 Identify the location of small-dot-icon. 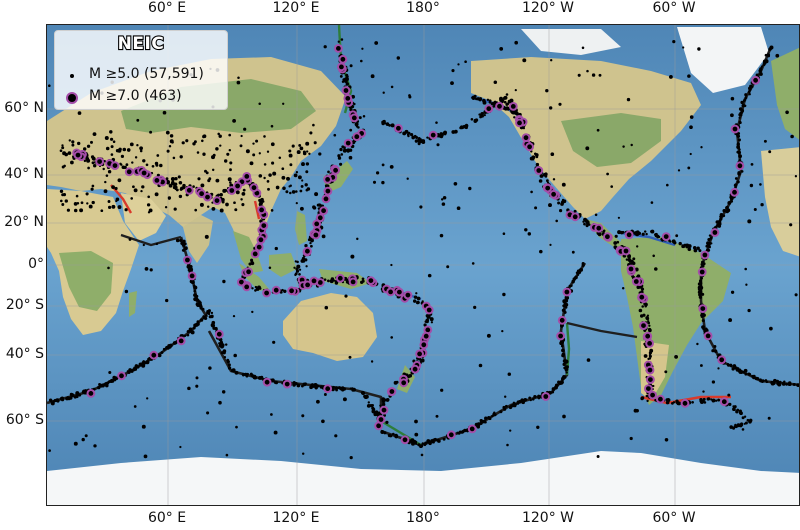
(72, 76).